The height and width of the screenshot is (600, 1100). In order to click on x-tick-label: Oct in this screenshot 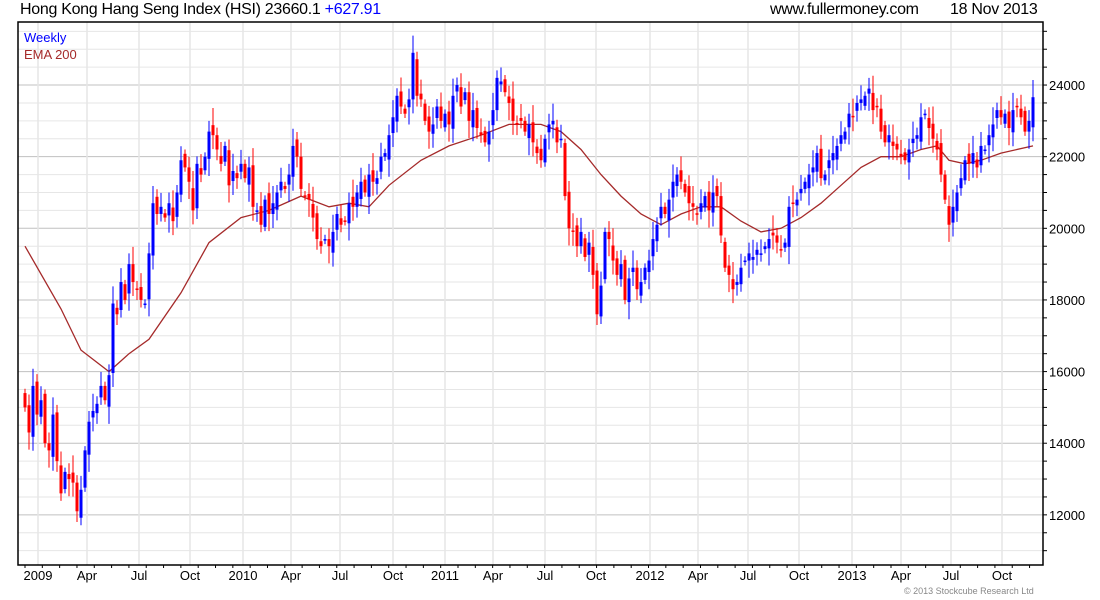, I will do `click(393, 575)`.